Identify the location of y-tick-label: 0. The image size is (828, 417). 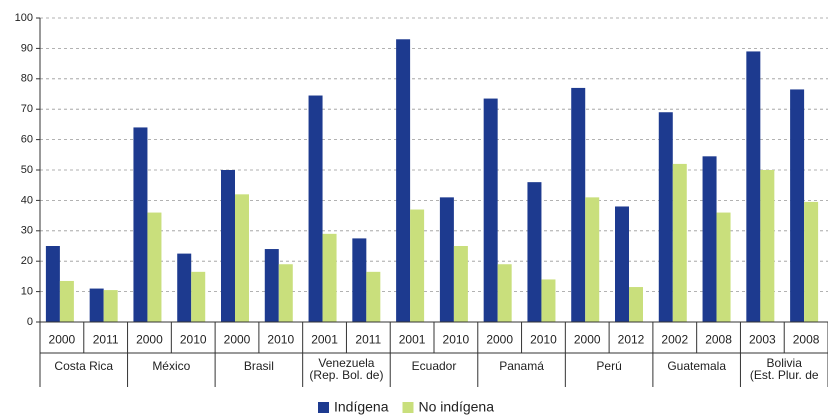
(30, 322).